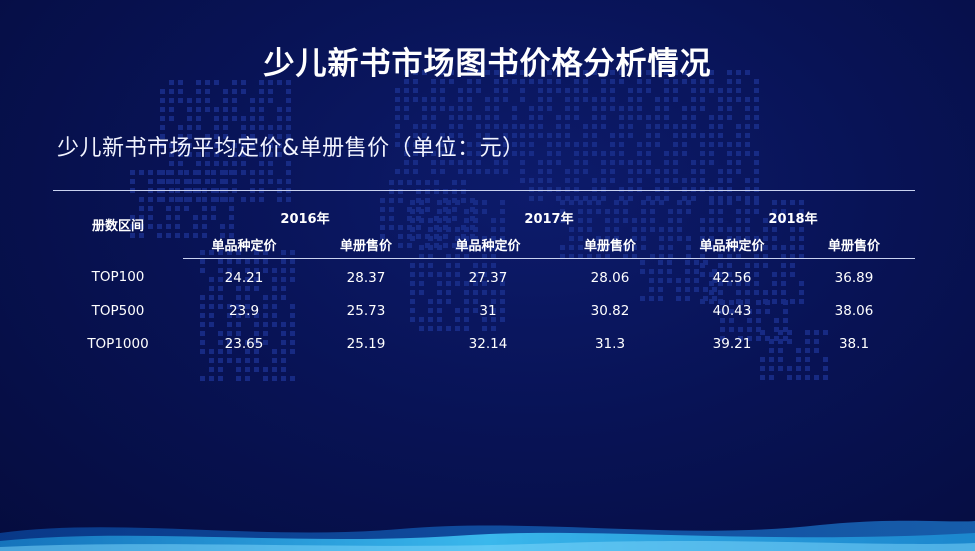 This screenshot has width=975, height=551. Describe the element at coordinates (244, 343) in the screenshot. I see `value-cell: 23.65` at that location.